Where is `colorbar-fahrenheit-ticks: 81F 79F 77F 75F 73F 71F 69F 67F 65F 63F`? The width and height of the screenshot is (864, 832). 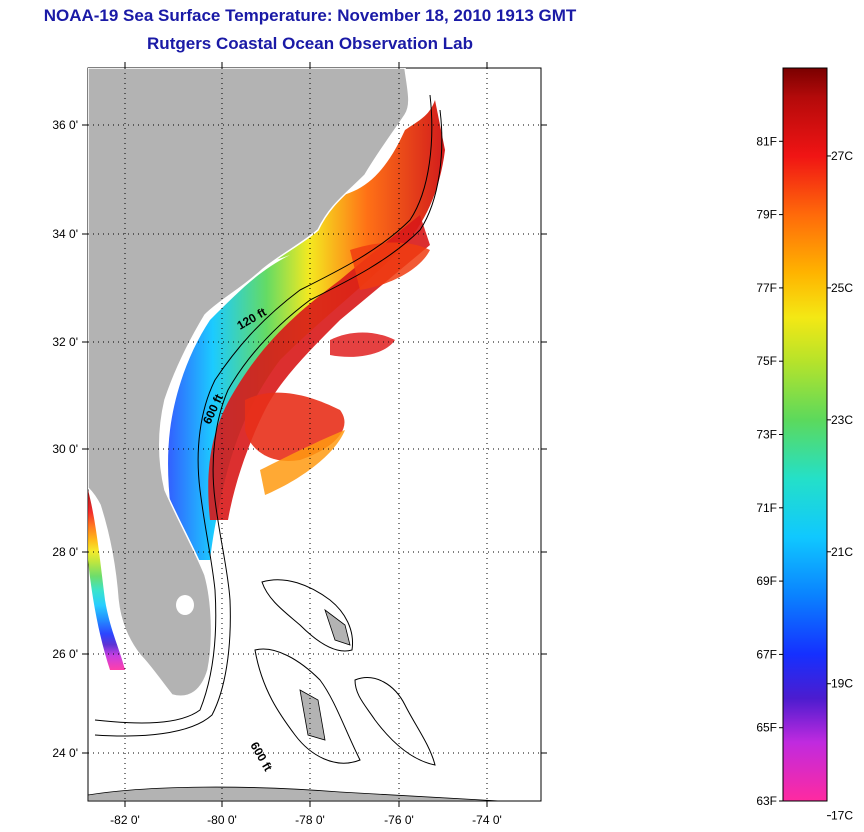
colorbar-fahrenheit-ticks: 81F 79F 77F 75F 73F 71F 69F 67F 65F 63F is located at coordinates (769, 471).